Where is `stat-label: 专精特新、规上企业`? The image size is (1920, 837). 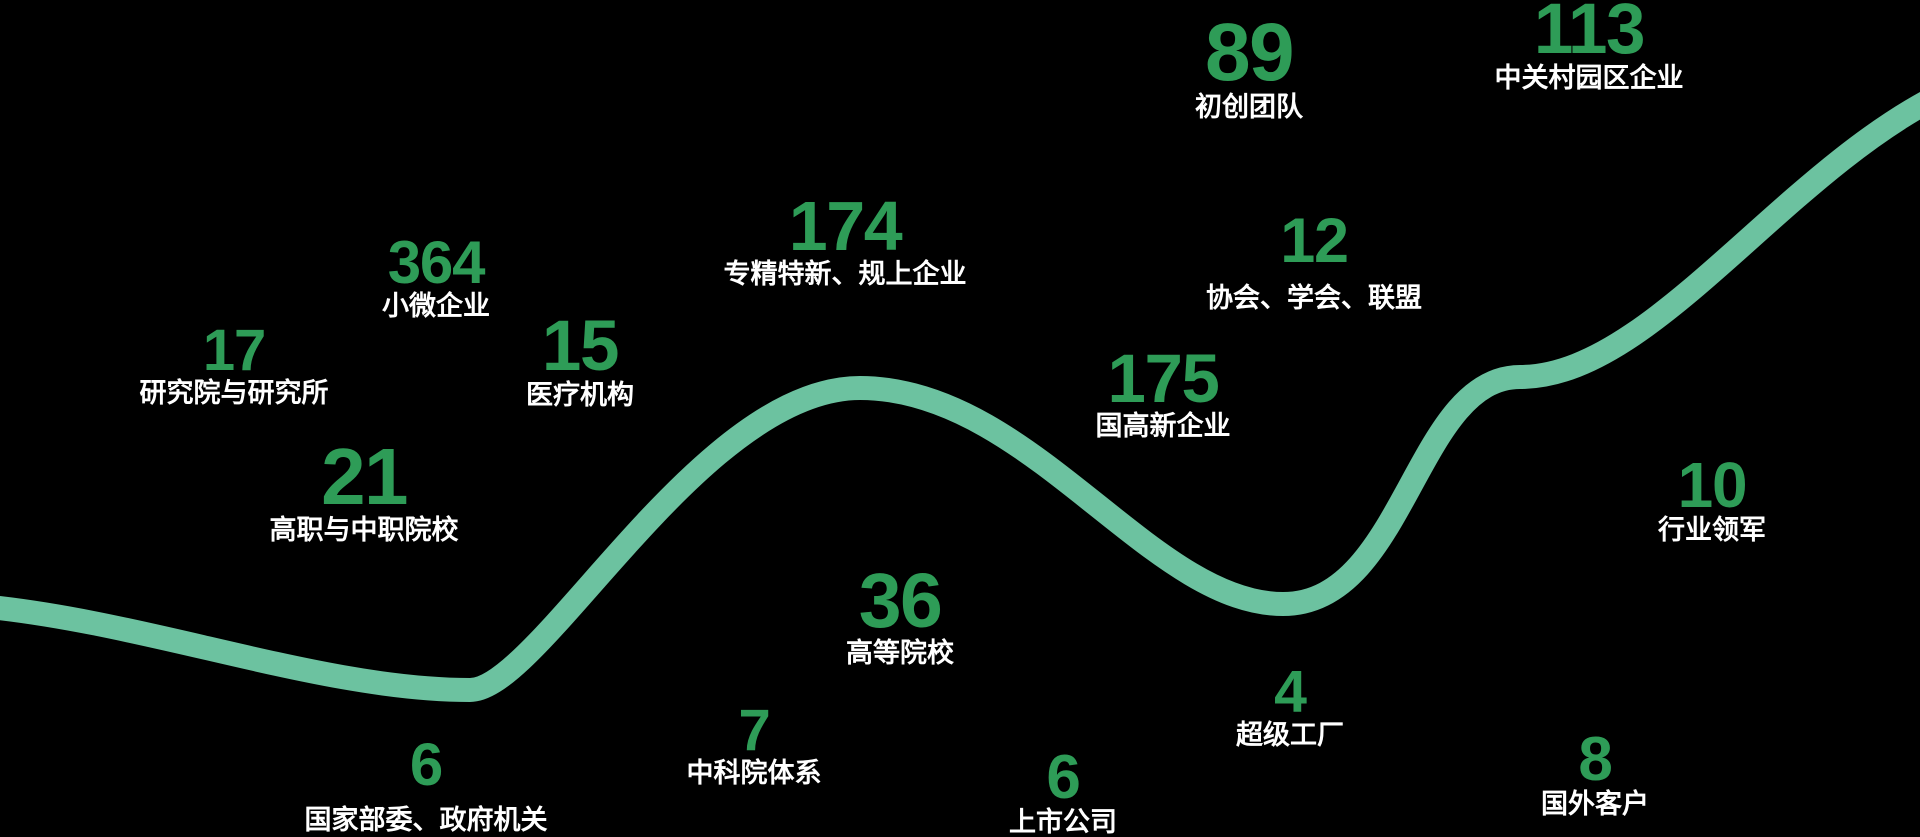
stat-label: 专精特新、规上企业 is located at coordinates (845, 274).